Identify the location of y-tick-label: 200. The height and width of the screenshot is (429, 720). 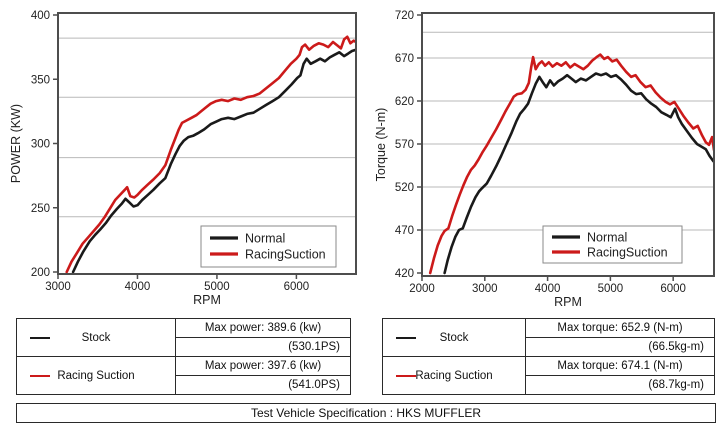
(40, 273).